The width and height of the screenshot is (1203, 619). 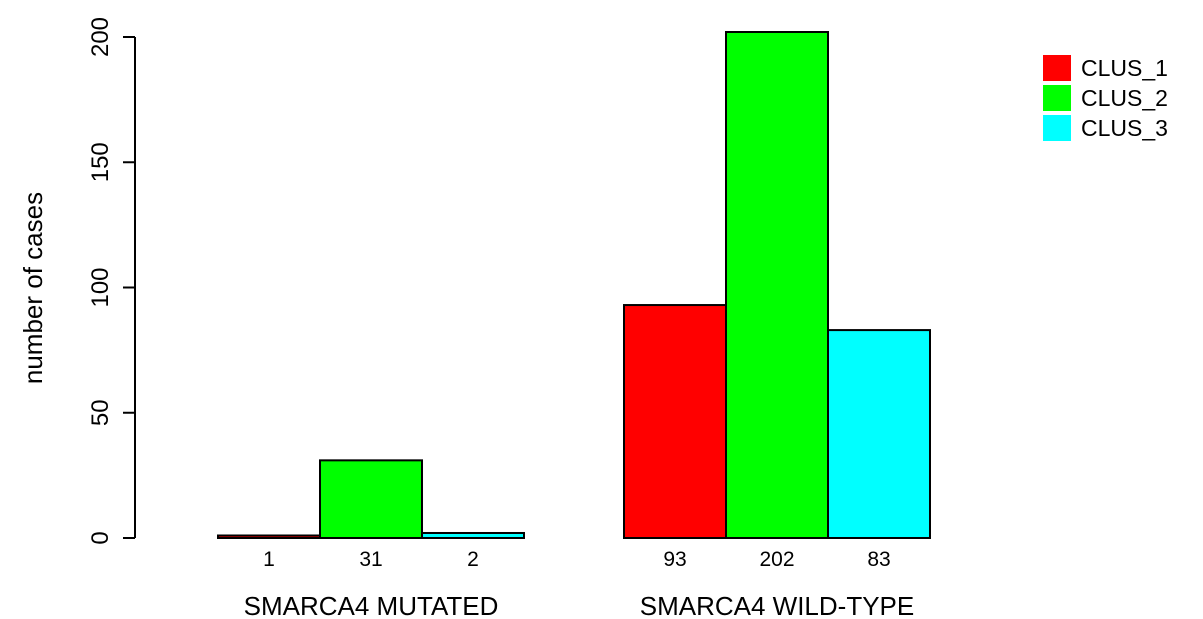 What do you see at coordinates (100, 537) in the screenshot?
I see `y-tick-label-0: 0` at bounding box center [100, 537].